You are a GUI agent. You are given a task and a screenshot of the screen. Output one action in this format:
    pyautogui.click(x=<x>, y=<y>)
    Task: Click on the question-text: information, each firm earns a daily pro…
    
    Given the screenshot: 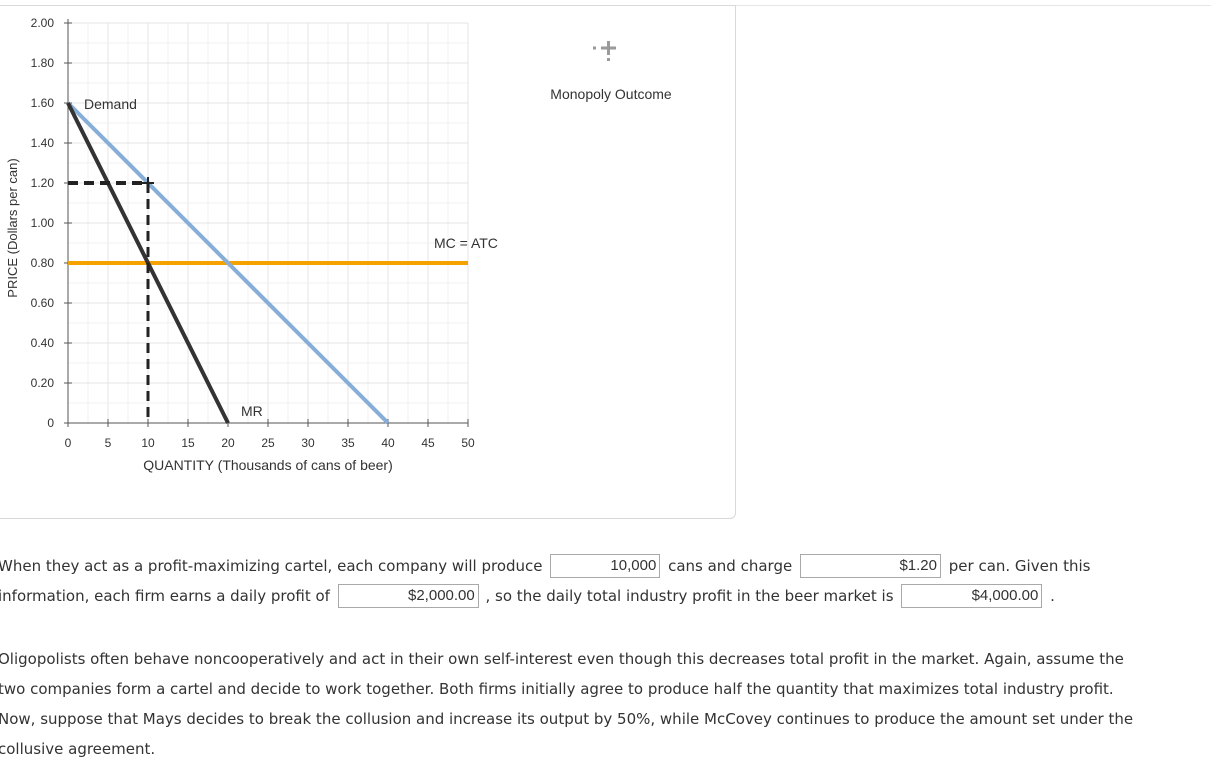 What is the action you would take?
    pyautogui.click(x=165, y=596)
    